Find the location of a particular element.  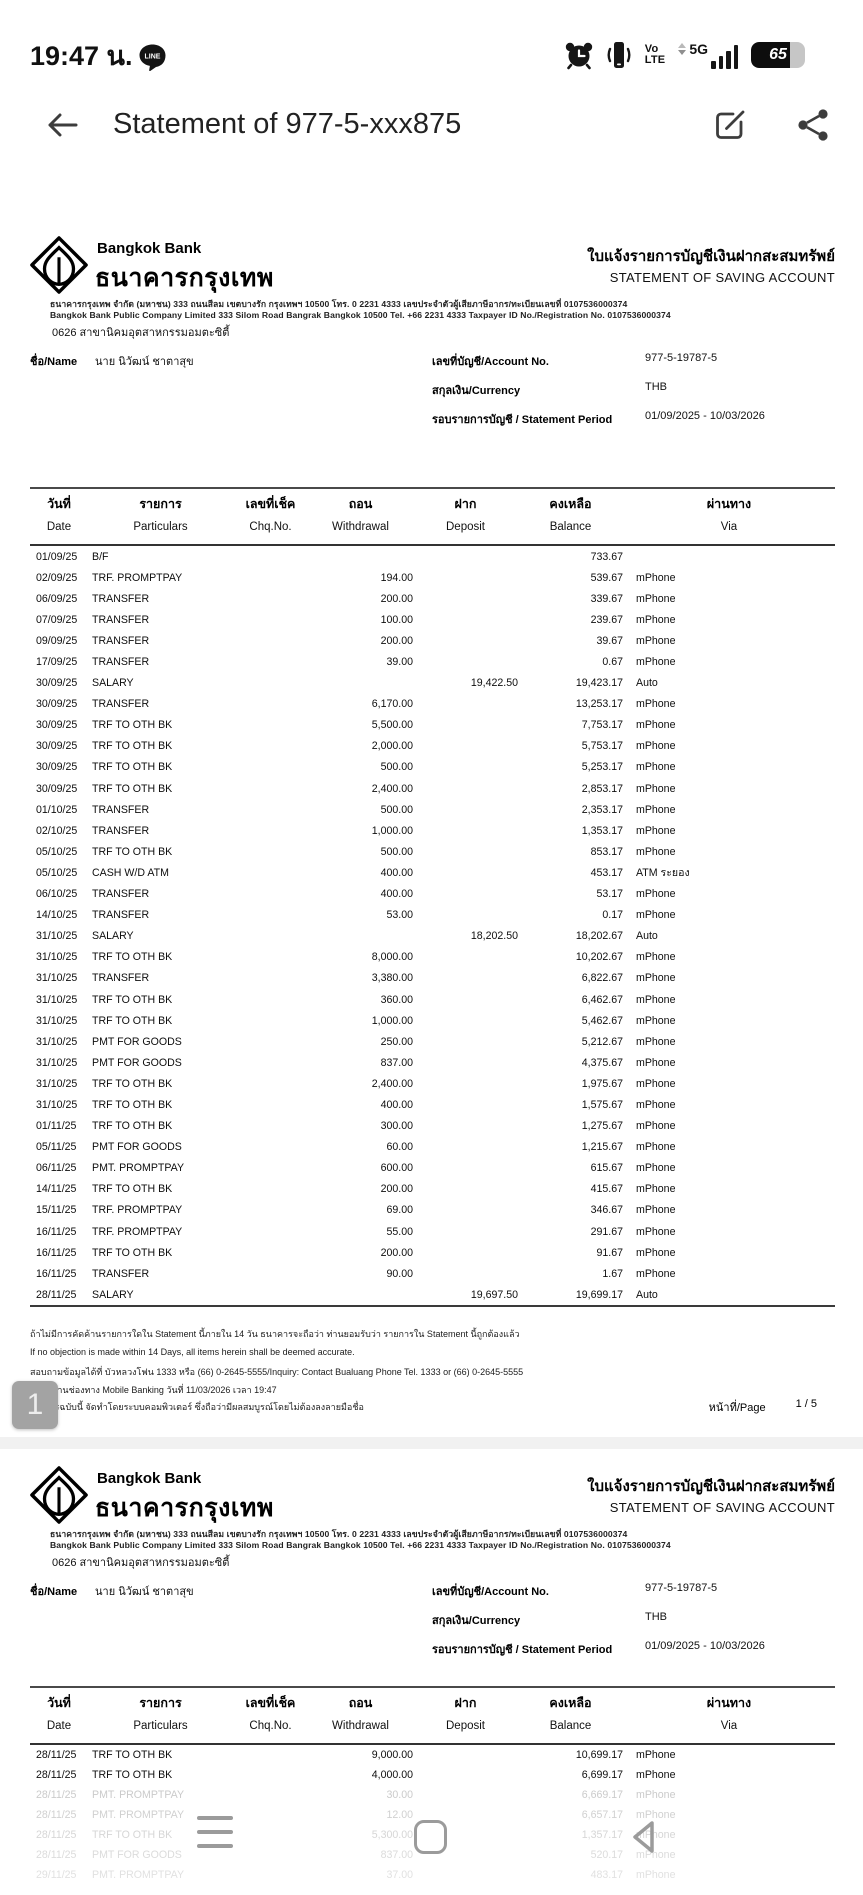

statement-row: 05/10/25 TRF TO OTH BK 500.00 853.17 mPhone is located at coordinates (356, 851).